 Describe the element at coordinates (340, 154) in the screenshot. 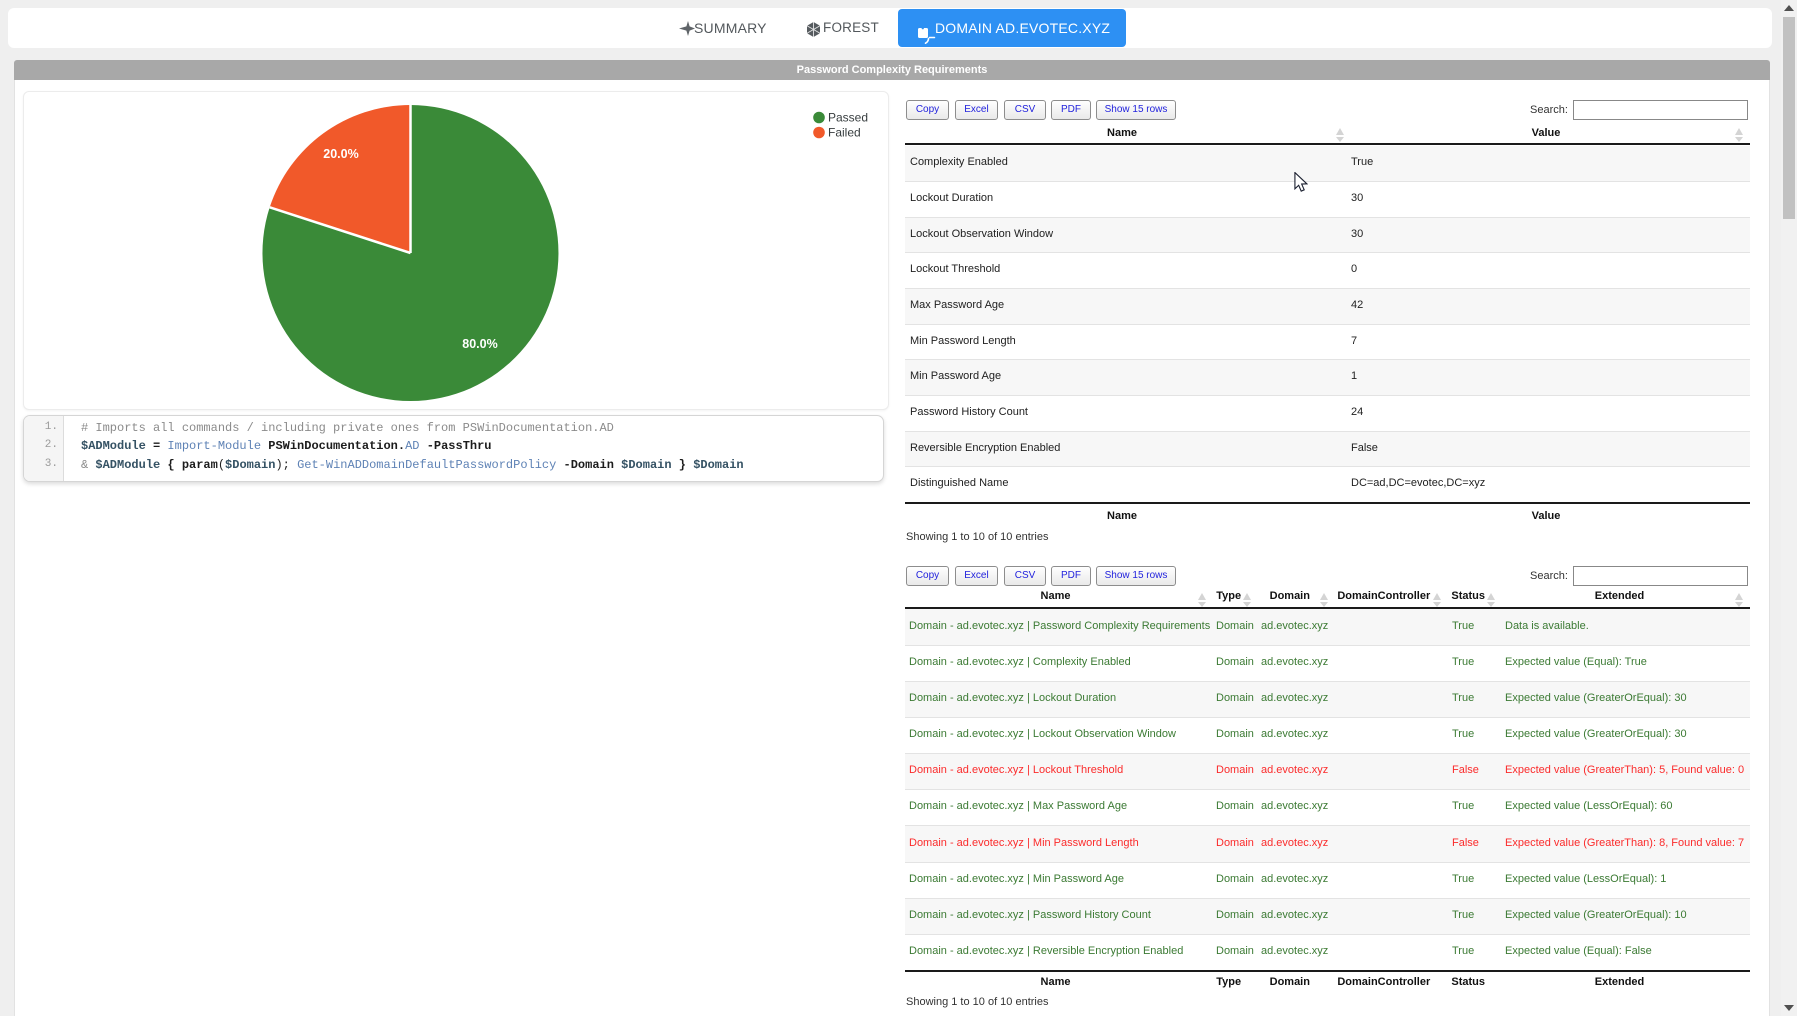

I see `svg-text: 20.0%` at that location.